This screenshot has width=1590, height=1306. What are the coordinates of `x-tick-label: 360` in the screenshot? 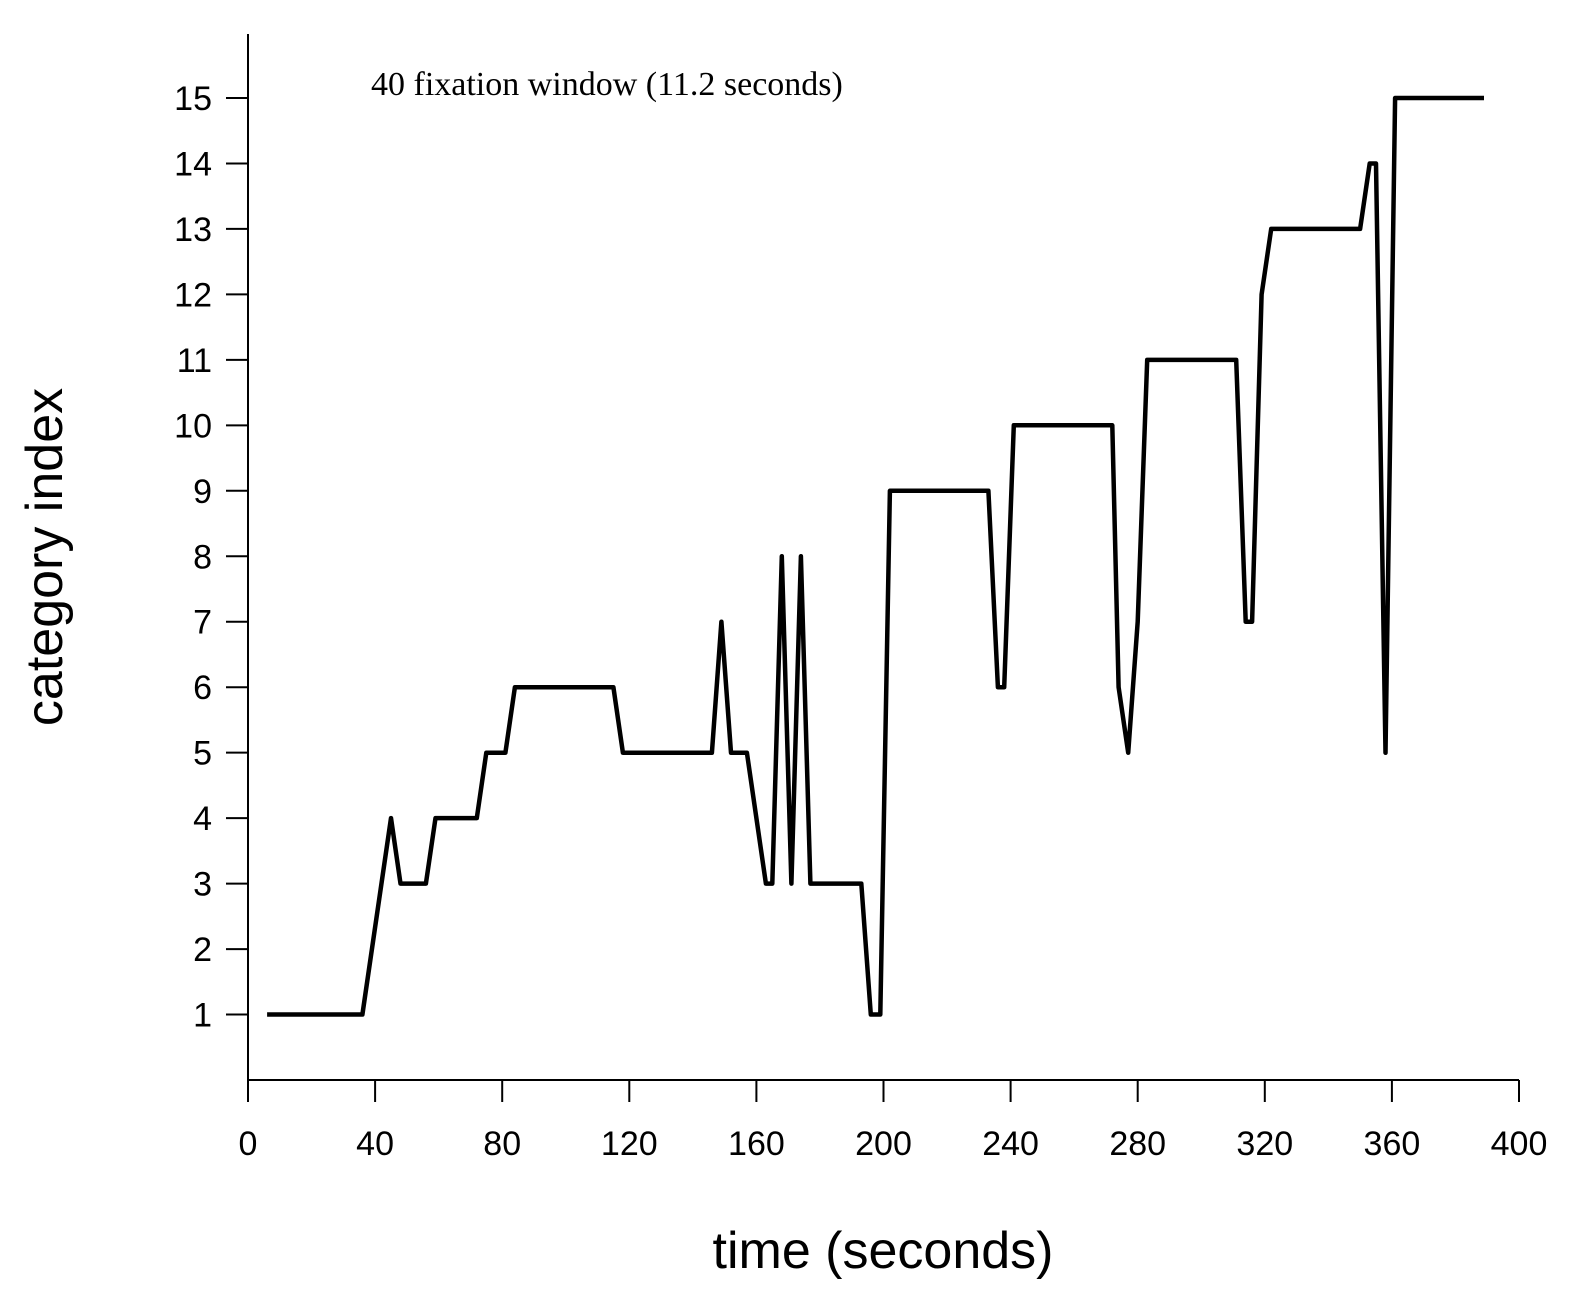 It's located at (1392, 1144).